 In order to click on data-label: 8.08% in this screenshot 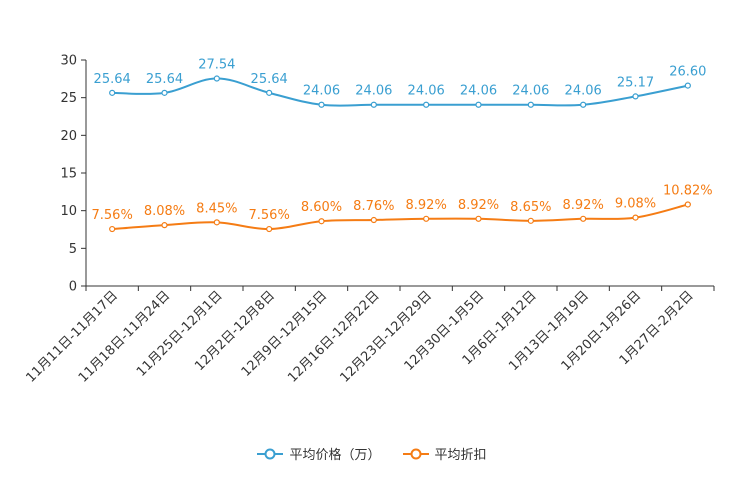, I will do `click(164, 211)`.